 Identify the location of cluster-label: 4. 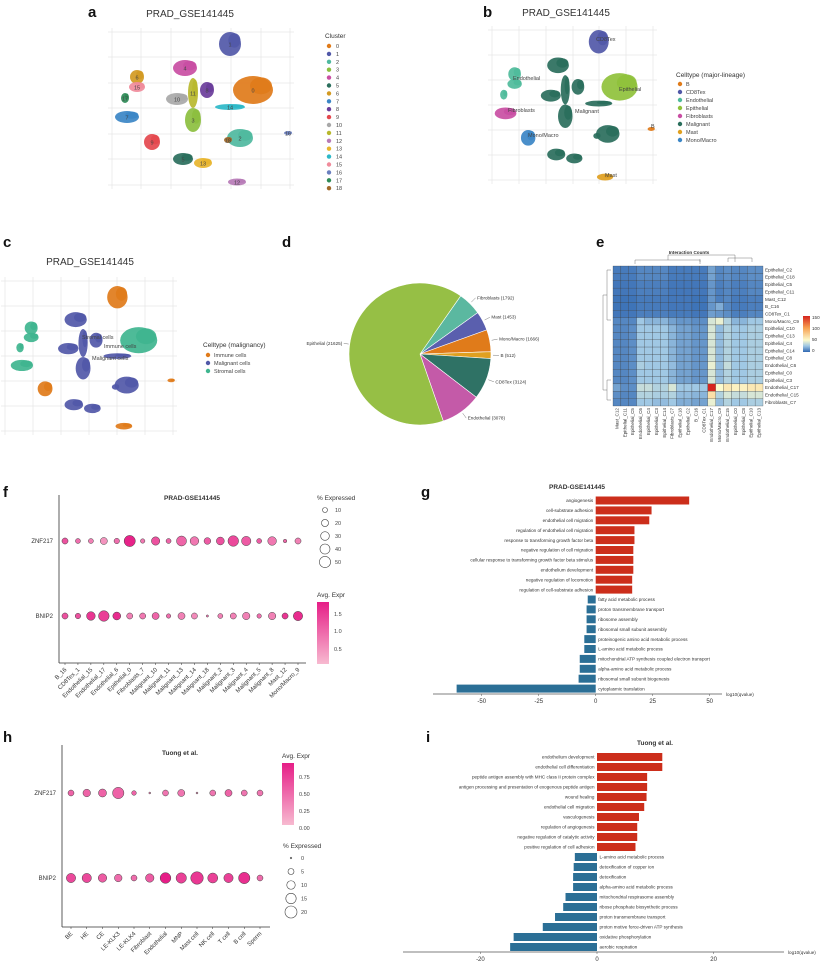
(184, 70).